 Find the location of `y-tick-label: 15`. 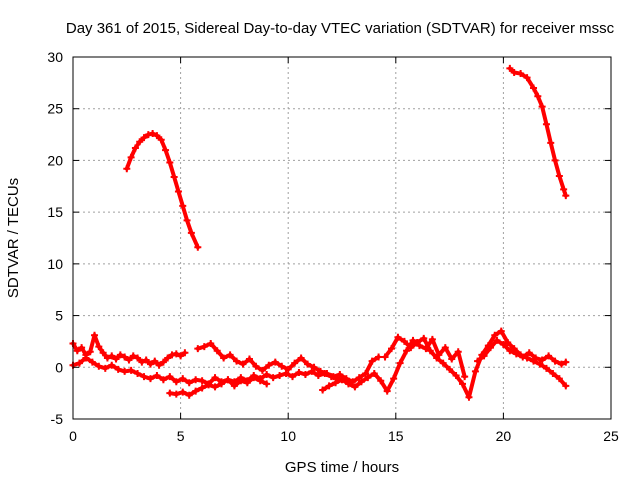

y-tick-label: 15 is located at coordinates (55, 212).